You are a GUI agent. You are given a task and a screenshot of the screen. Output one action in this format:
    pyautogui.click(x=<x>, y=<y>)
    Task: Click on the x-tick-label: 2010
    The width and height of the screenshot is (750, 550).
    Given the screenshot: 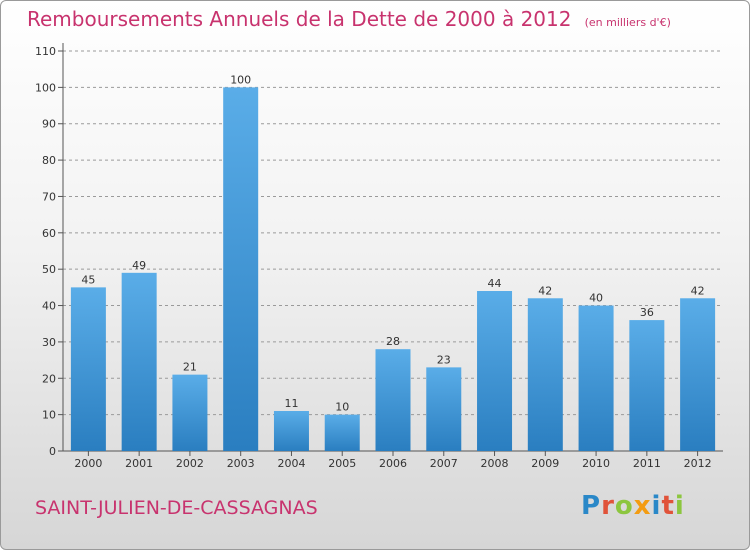 What is the action you would take?
    pyautogui.click(x=596, y=463)
    